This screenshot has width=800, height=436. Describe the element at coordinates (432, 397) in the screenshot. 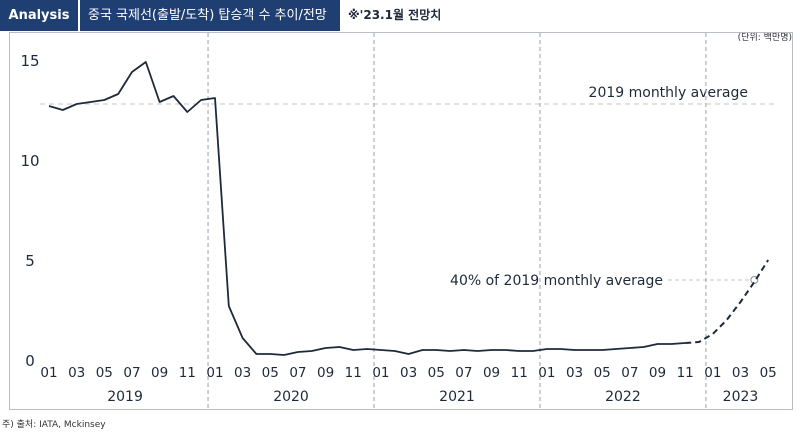

I see `year-labels: 2019 2020 2021 2022 2023` at that location.